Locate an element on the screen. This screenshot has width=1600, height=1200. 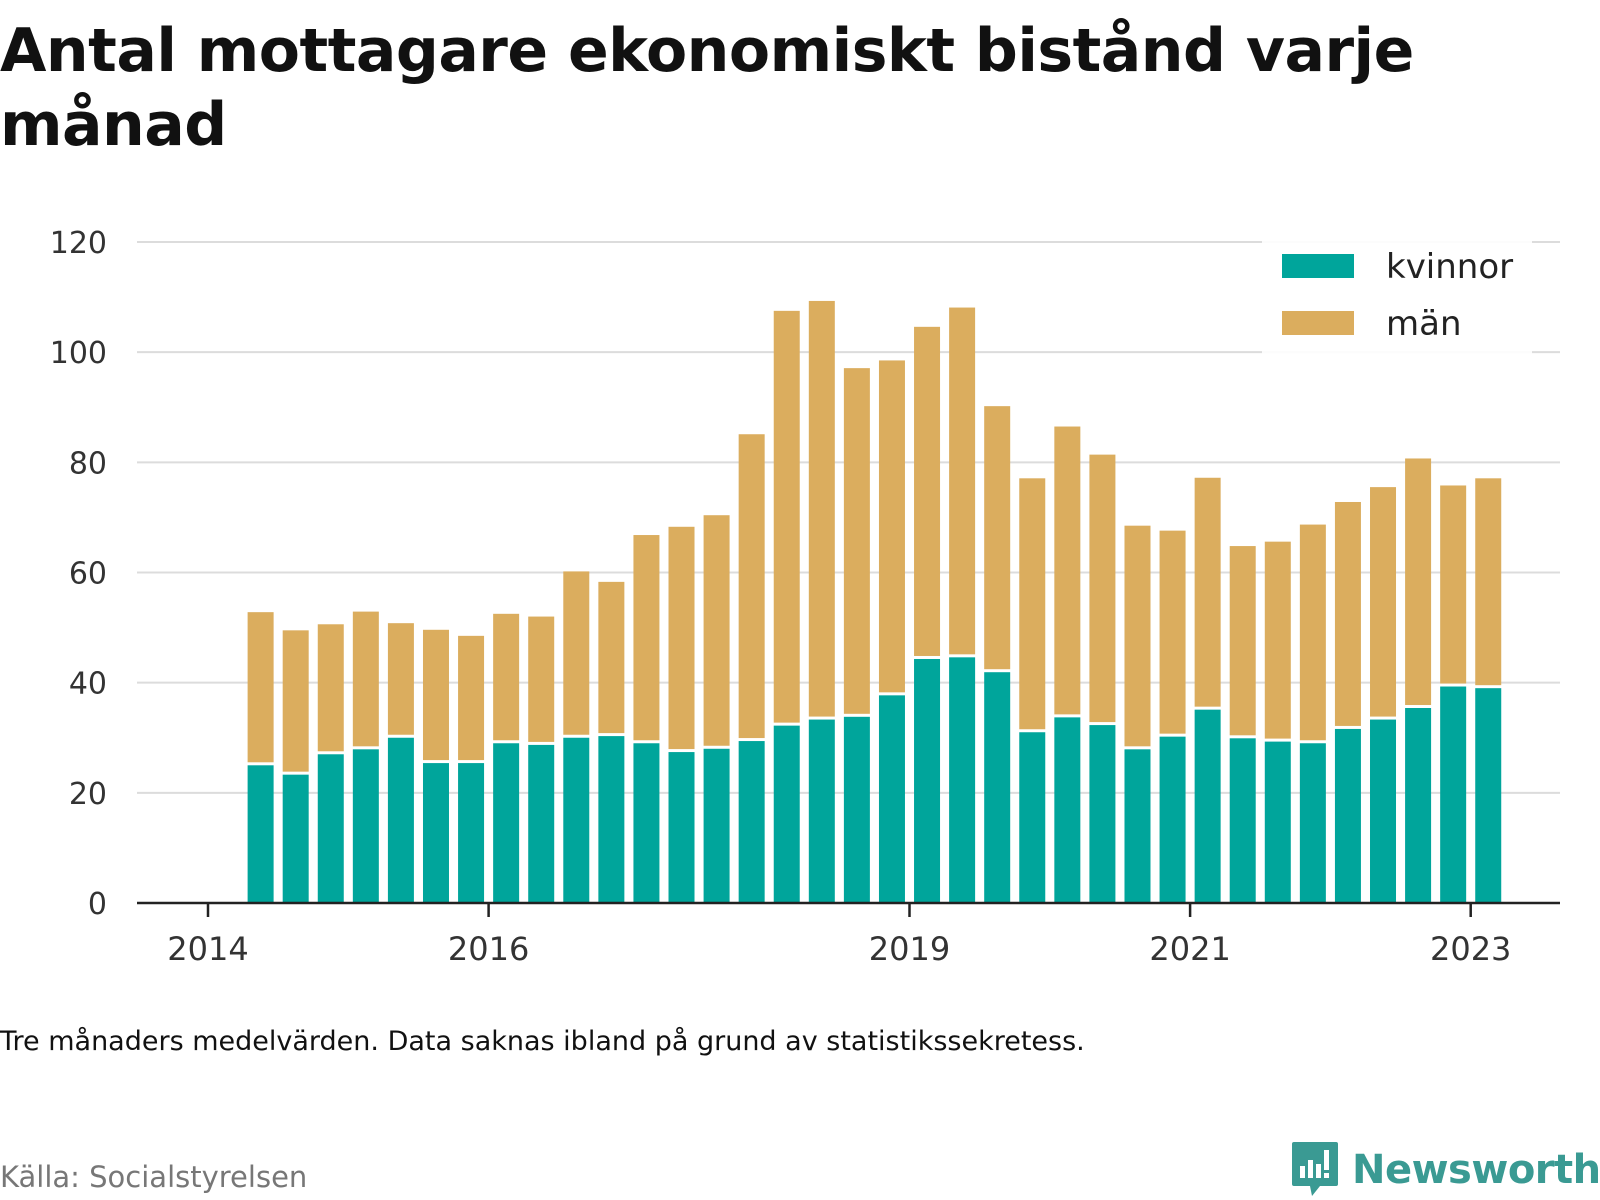
x-axis-ticks: 2014 2016 2019 2021 2023 is located at coordinates (839, 935).